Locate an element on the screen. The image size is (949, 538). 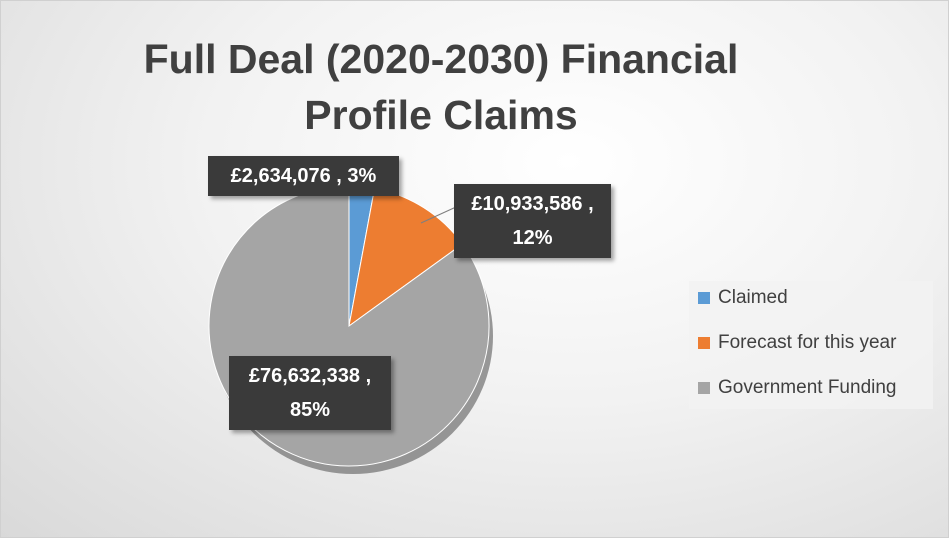
data-label: £10,933,586 , 12% is located at coordinates (532, 221).